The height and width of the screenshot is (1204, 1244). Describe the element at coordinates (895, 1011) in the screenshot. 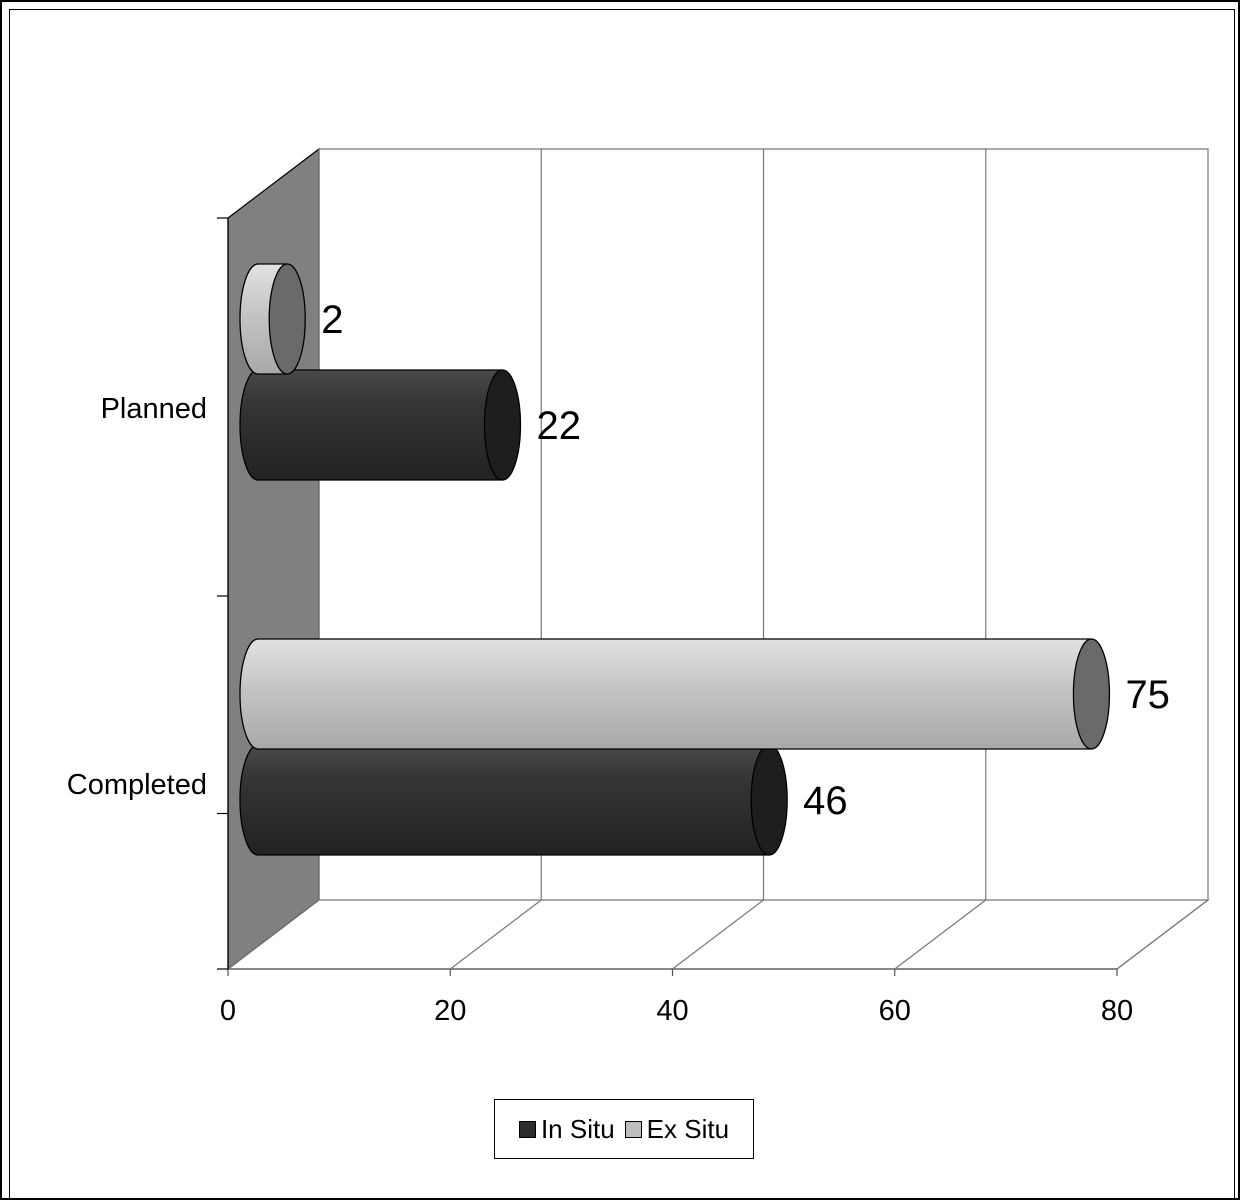

I see `x-tick-label-60: 60` at that location.